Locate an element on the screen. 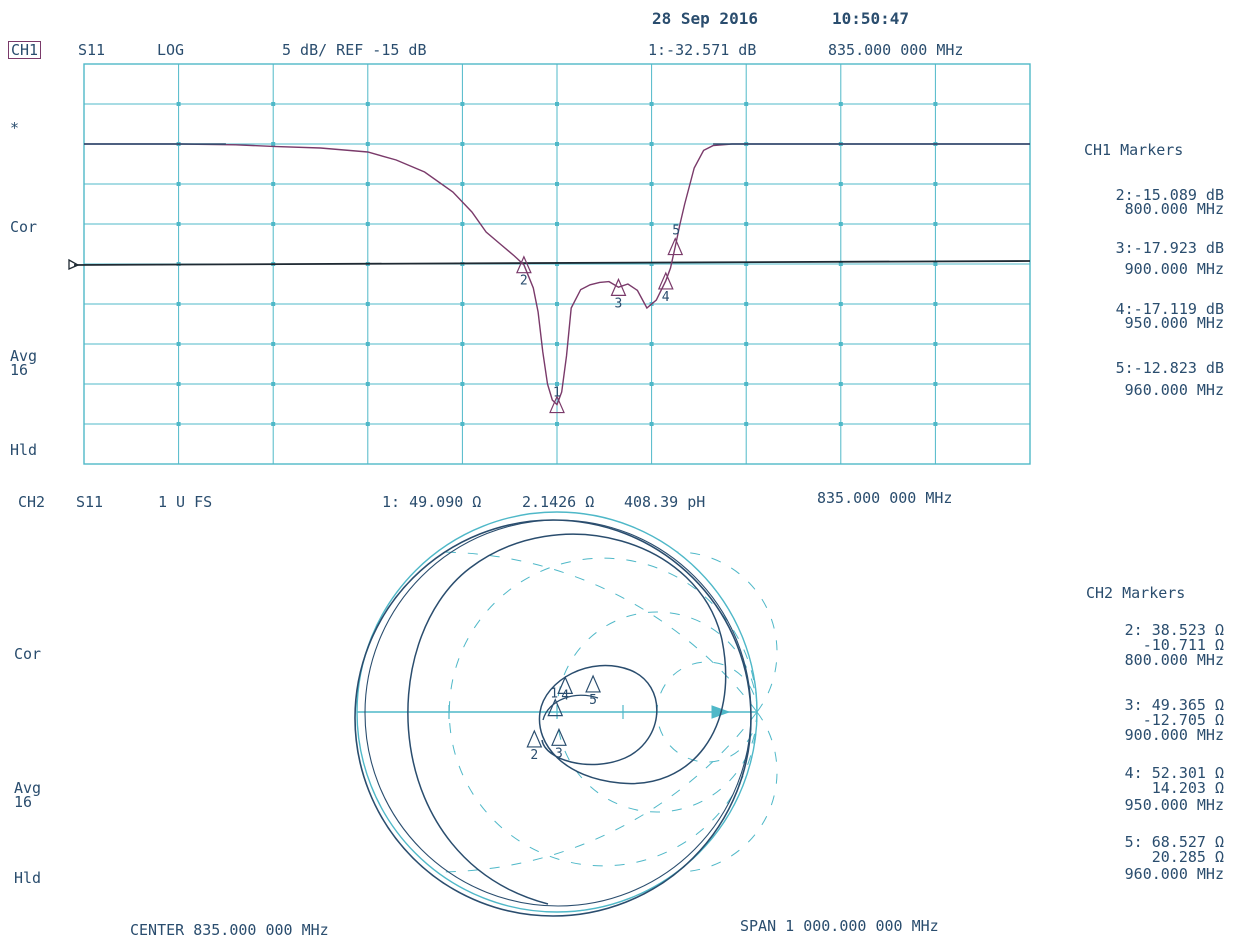 The image size is (1236, 940). ch1-reference-line is located at coordinates (552, 263).